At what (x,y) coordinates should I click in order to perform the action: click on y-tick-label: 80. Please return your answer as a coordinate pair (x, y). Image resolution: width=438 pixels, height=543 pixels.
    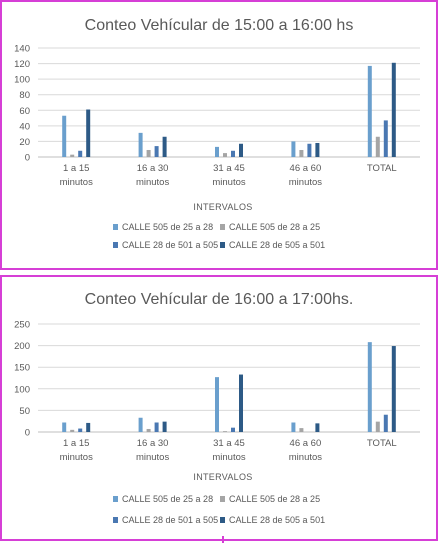
    Looking at the image, I should click on (24, 95).